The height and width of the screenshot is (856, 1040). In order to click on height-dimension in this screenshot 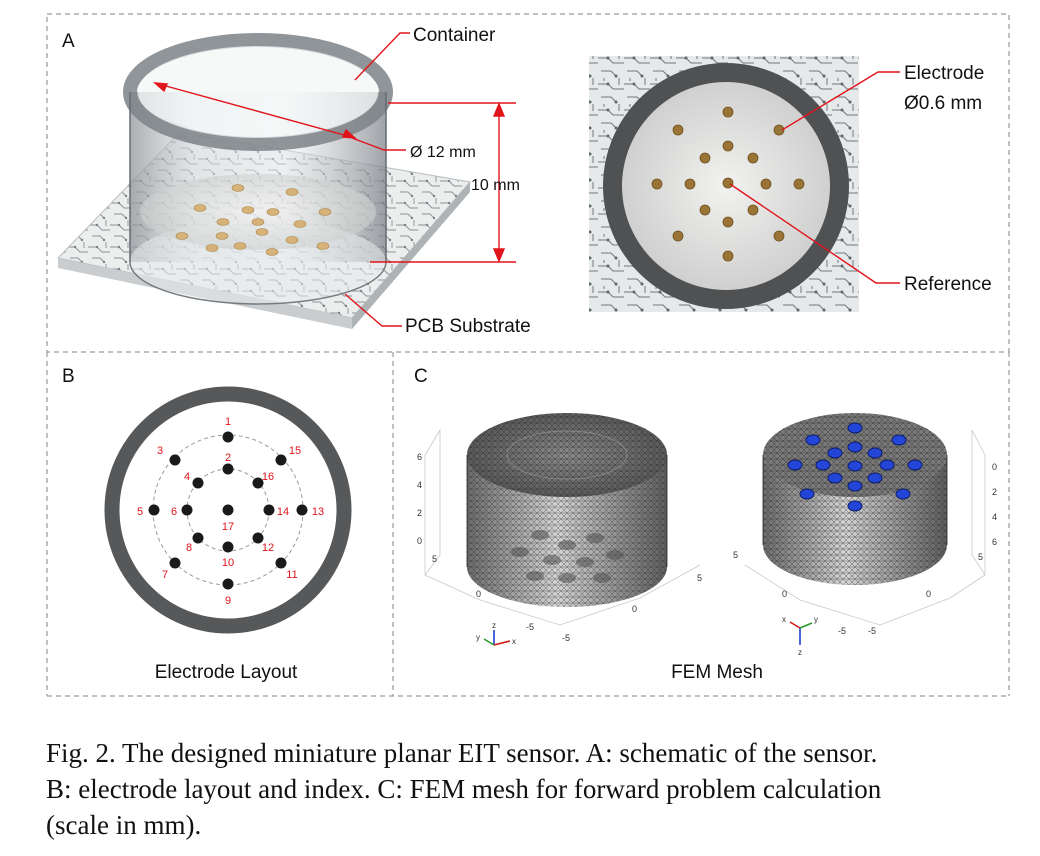, I will do `click(443, 182)`.